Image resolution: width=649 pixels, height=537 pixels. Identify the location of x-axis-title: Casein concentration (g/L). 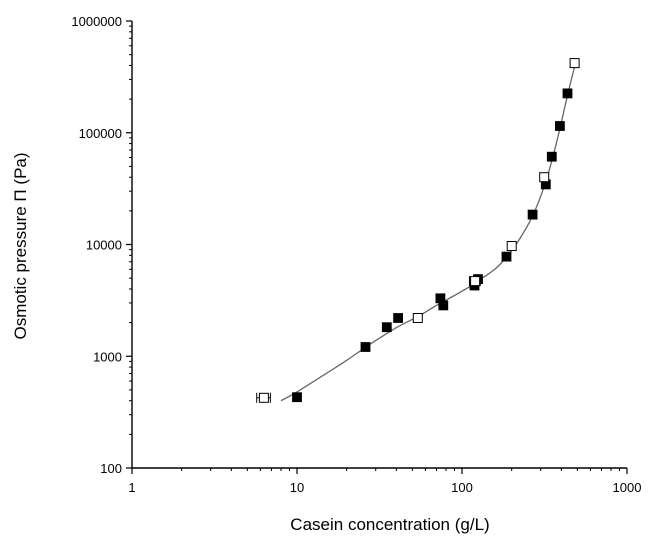
(389, 524).